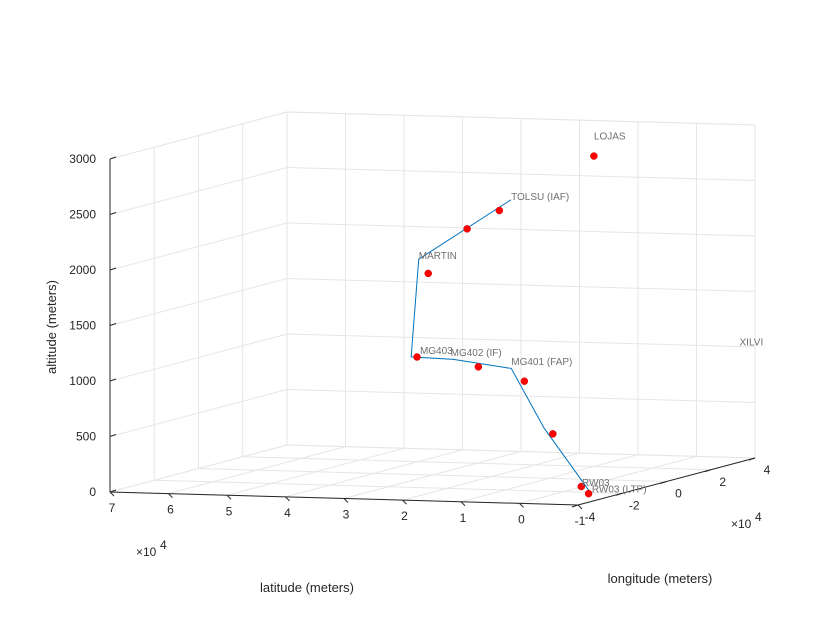  Describe the element at coordinates (404, 516) in the screenshot. I see `x-tick-label: 2` at that location.